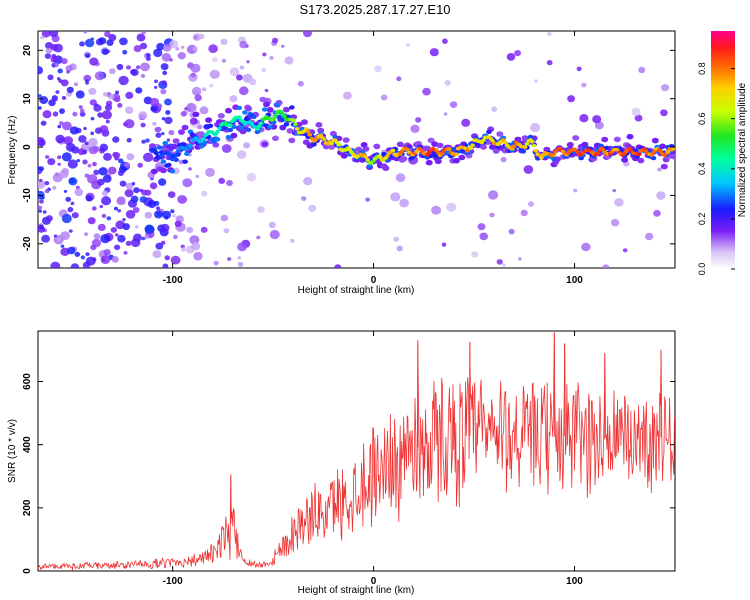 This screenshot has width=750, height=600. Describe the element at coordinates (702, 219) in the screenshot. I see `colorbar-tick-label: 0.2` at that location.